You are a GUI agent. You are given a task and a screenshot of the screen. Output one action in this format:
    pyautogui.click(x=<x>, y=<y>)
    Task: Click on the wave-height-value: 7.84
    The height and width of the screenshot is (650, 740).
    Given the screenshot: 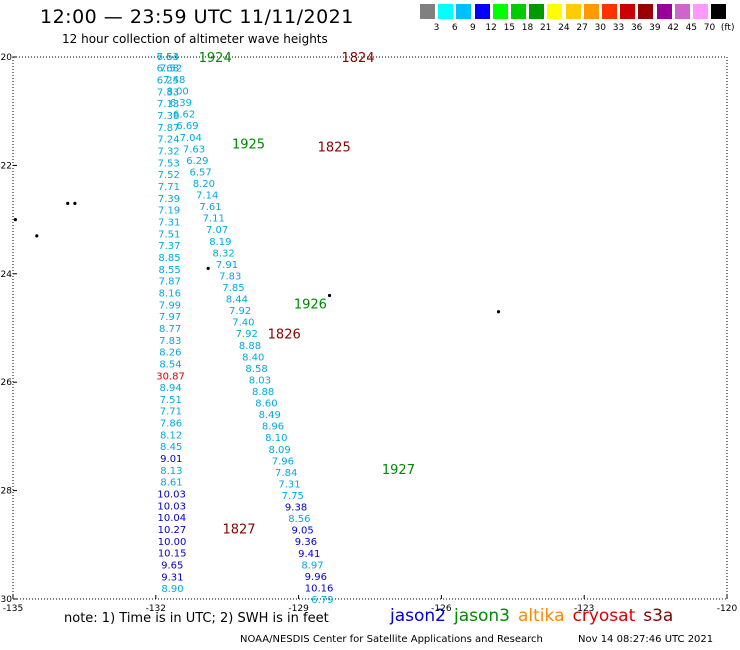 What is the action you would take?
    pyautogui.click(x=286, y=473)
    